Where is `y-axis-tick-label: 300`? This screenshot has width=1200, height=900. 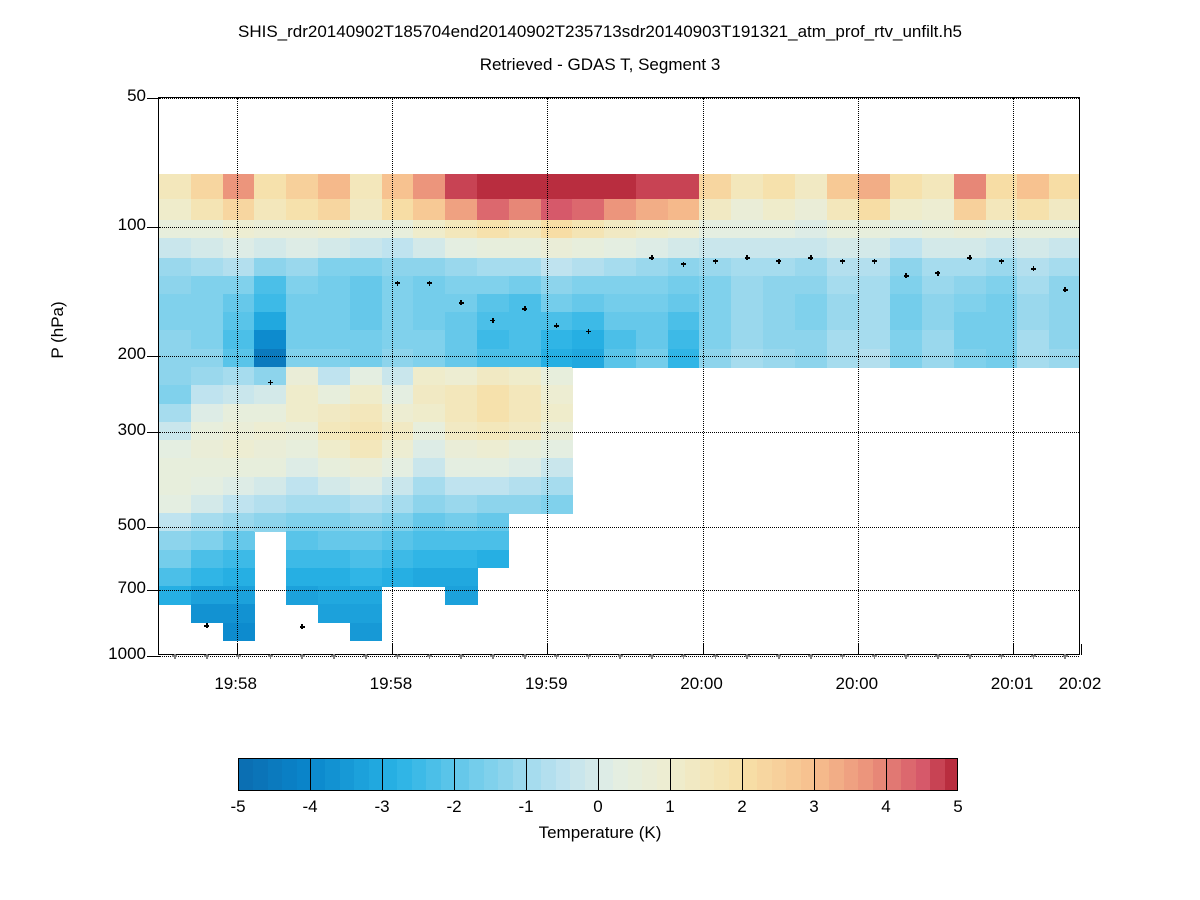
y-axis-tick-label: 300 is located at coordinates (131, 429).